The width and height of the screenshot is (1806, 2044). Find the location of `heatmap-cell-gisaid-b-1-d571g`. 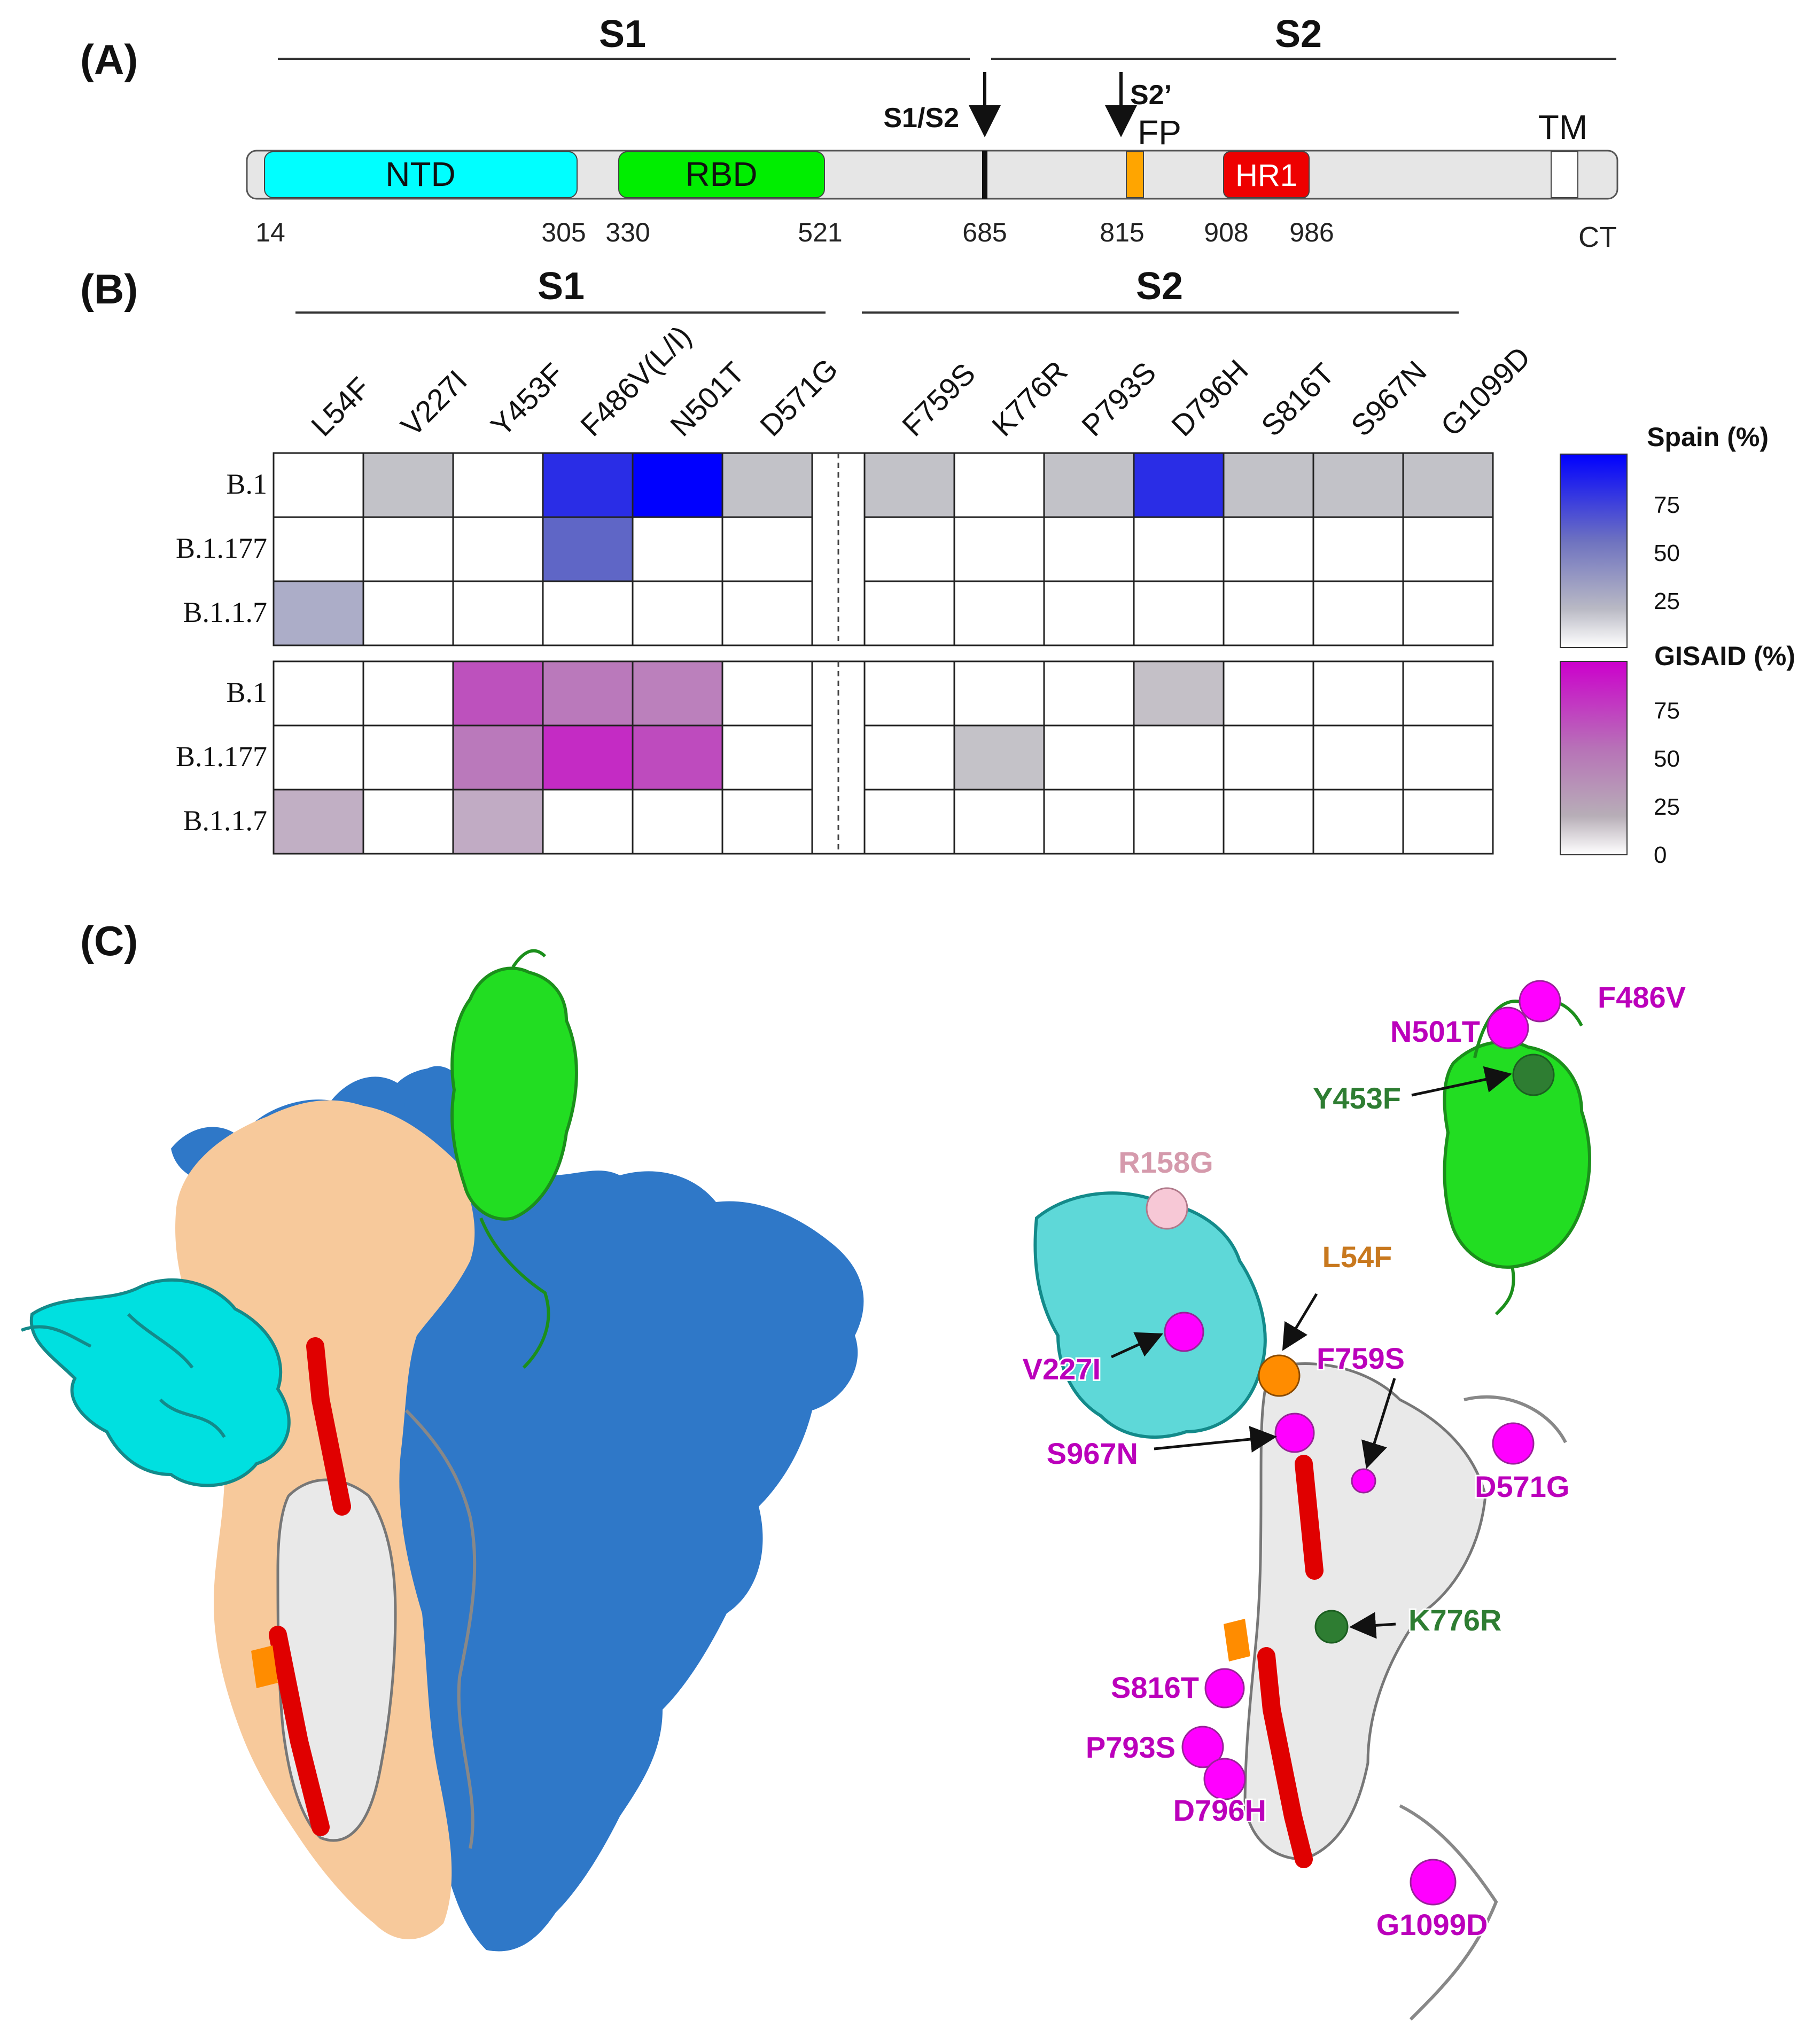

heatmap-cell-gisaid-b-1-d571g is located at coordinates (767, 693).